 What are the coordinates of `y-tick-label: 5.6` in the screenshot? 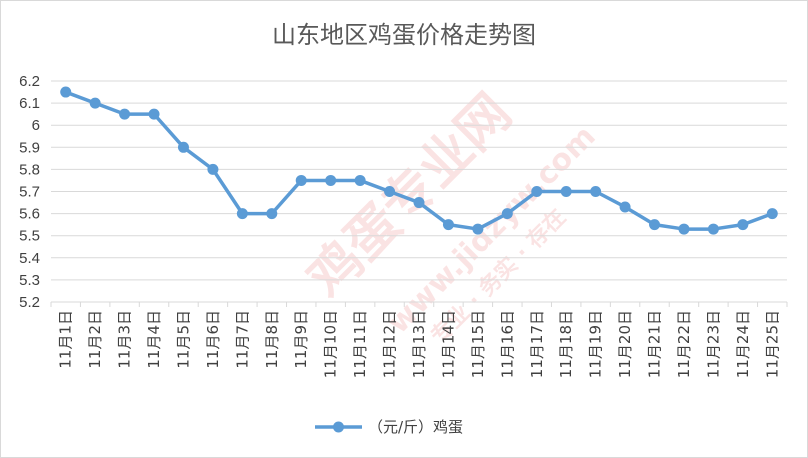 It's located at (29, 214).